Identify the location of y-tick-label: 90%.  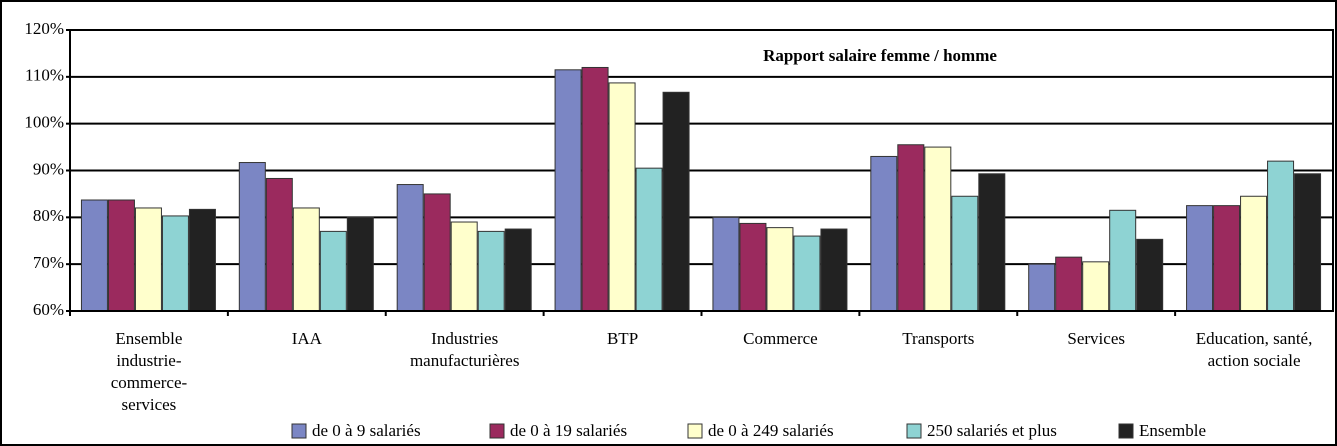
(48, 168).